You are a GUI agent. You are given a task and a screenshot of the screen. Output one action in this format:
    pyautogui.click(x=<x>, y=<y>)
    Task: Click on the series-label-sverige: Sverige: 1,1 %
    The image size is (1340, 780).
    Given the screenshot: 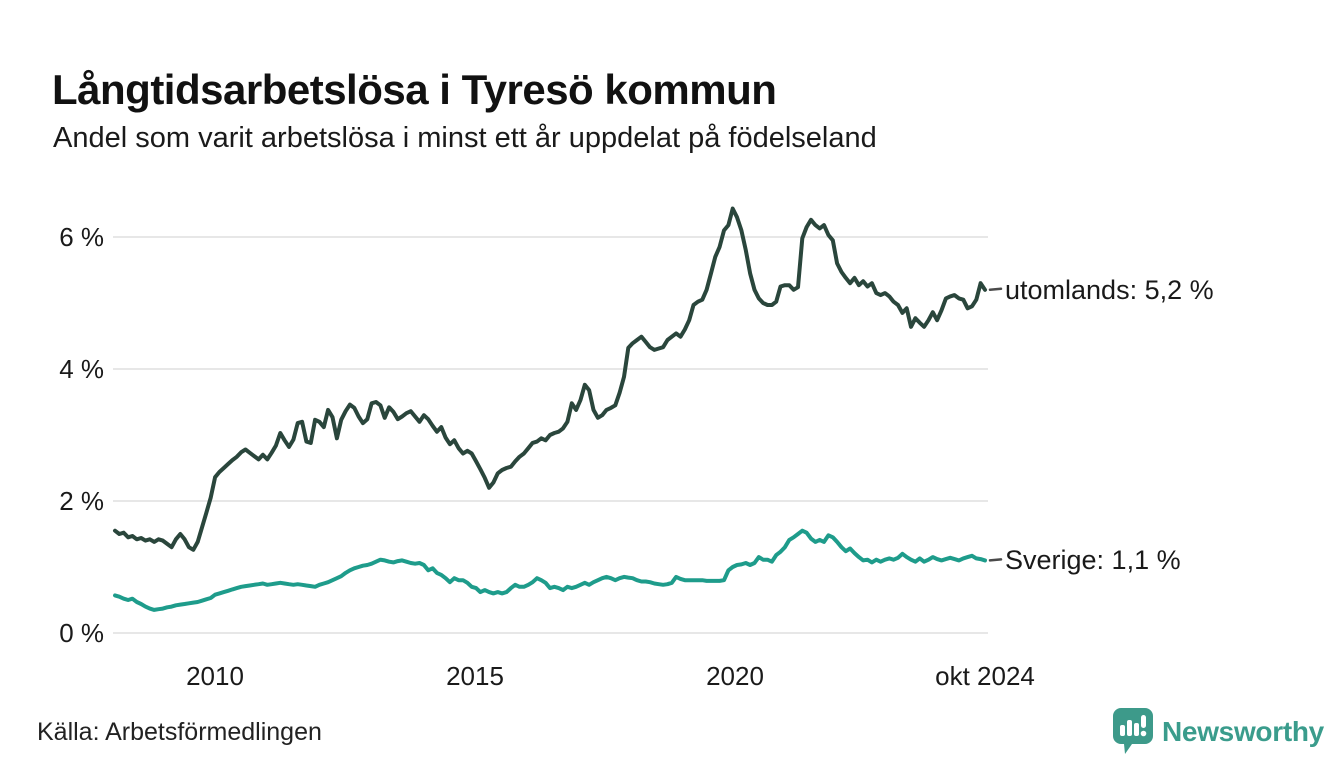 What is the action you would take?
    pyautogui.click(x=1093, y=560)
    